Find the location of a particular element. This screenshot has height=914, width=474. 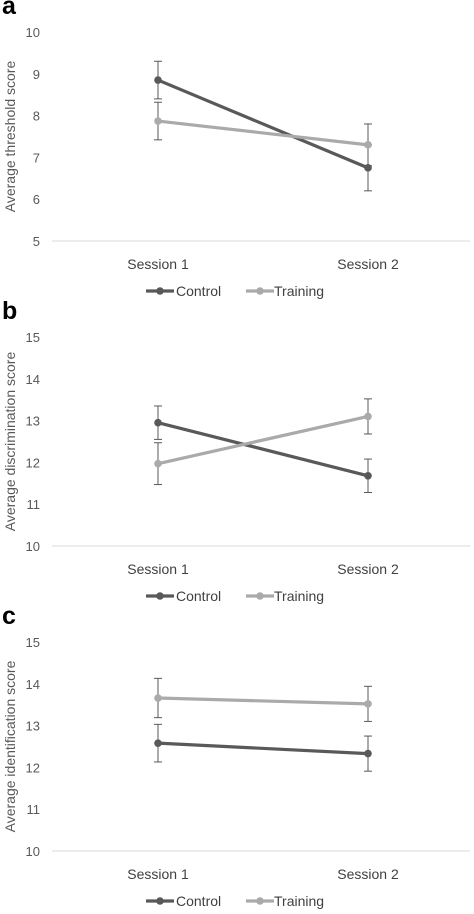

y-tick-label: 8 is located at coordinates (36, 116).